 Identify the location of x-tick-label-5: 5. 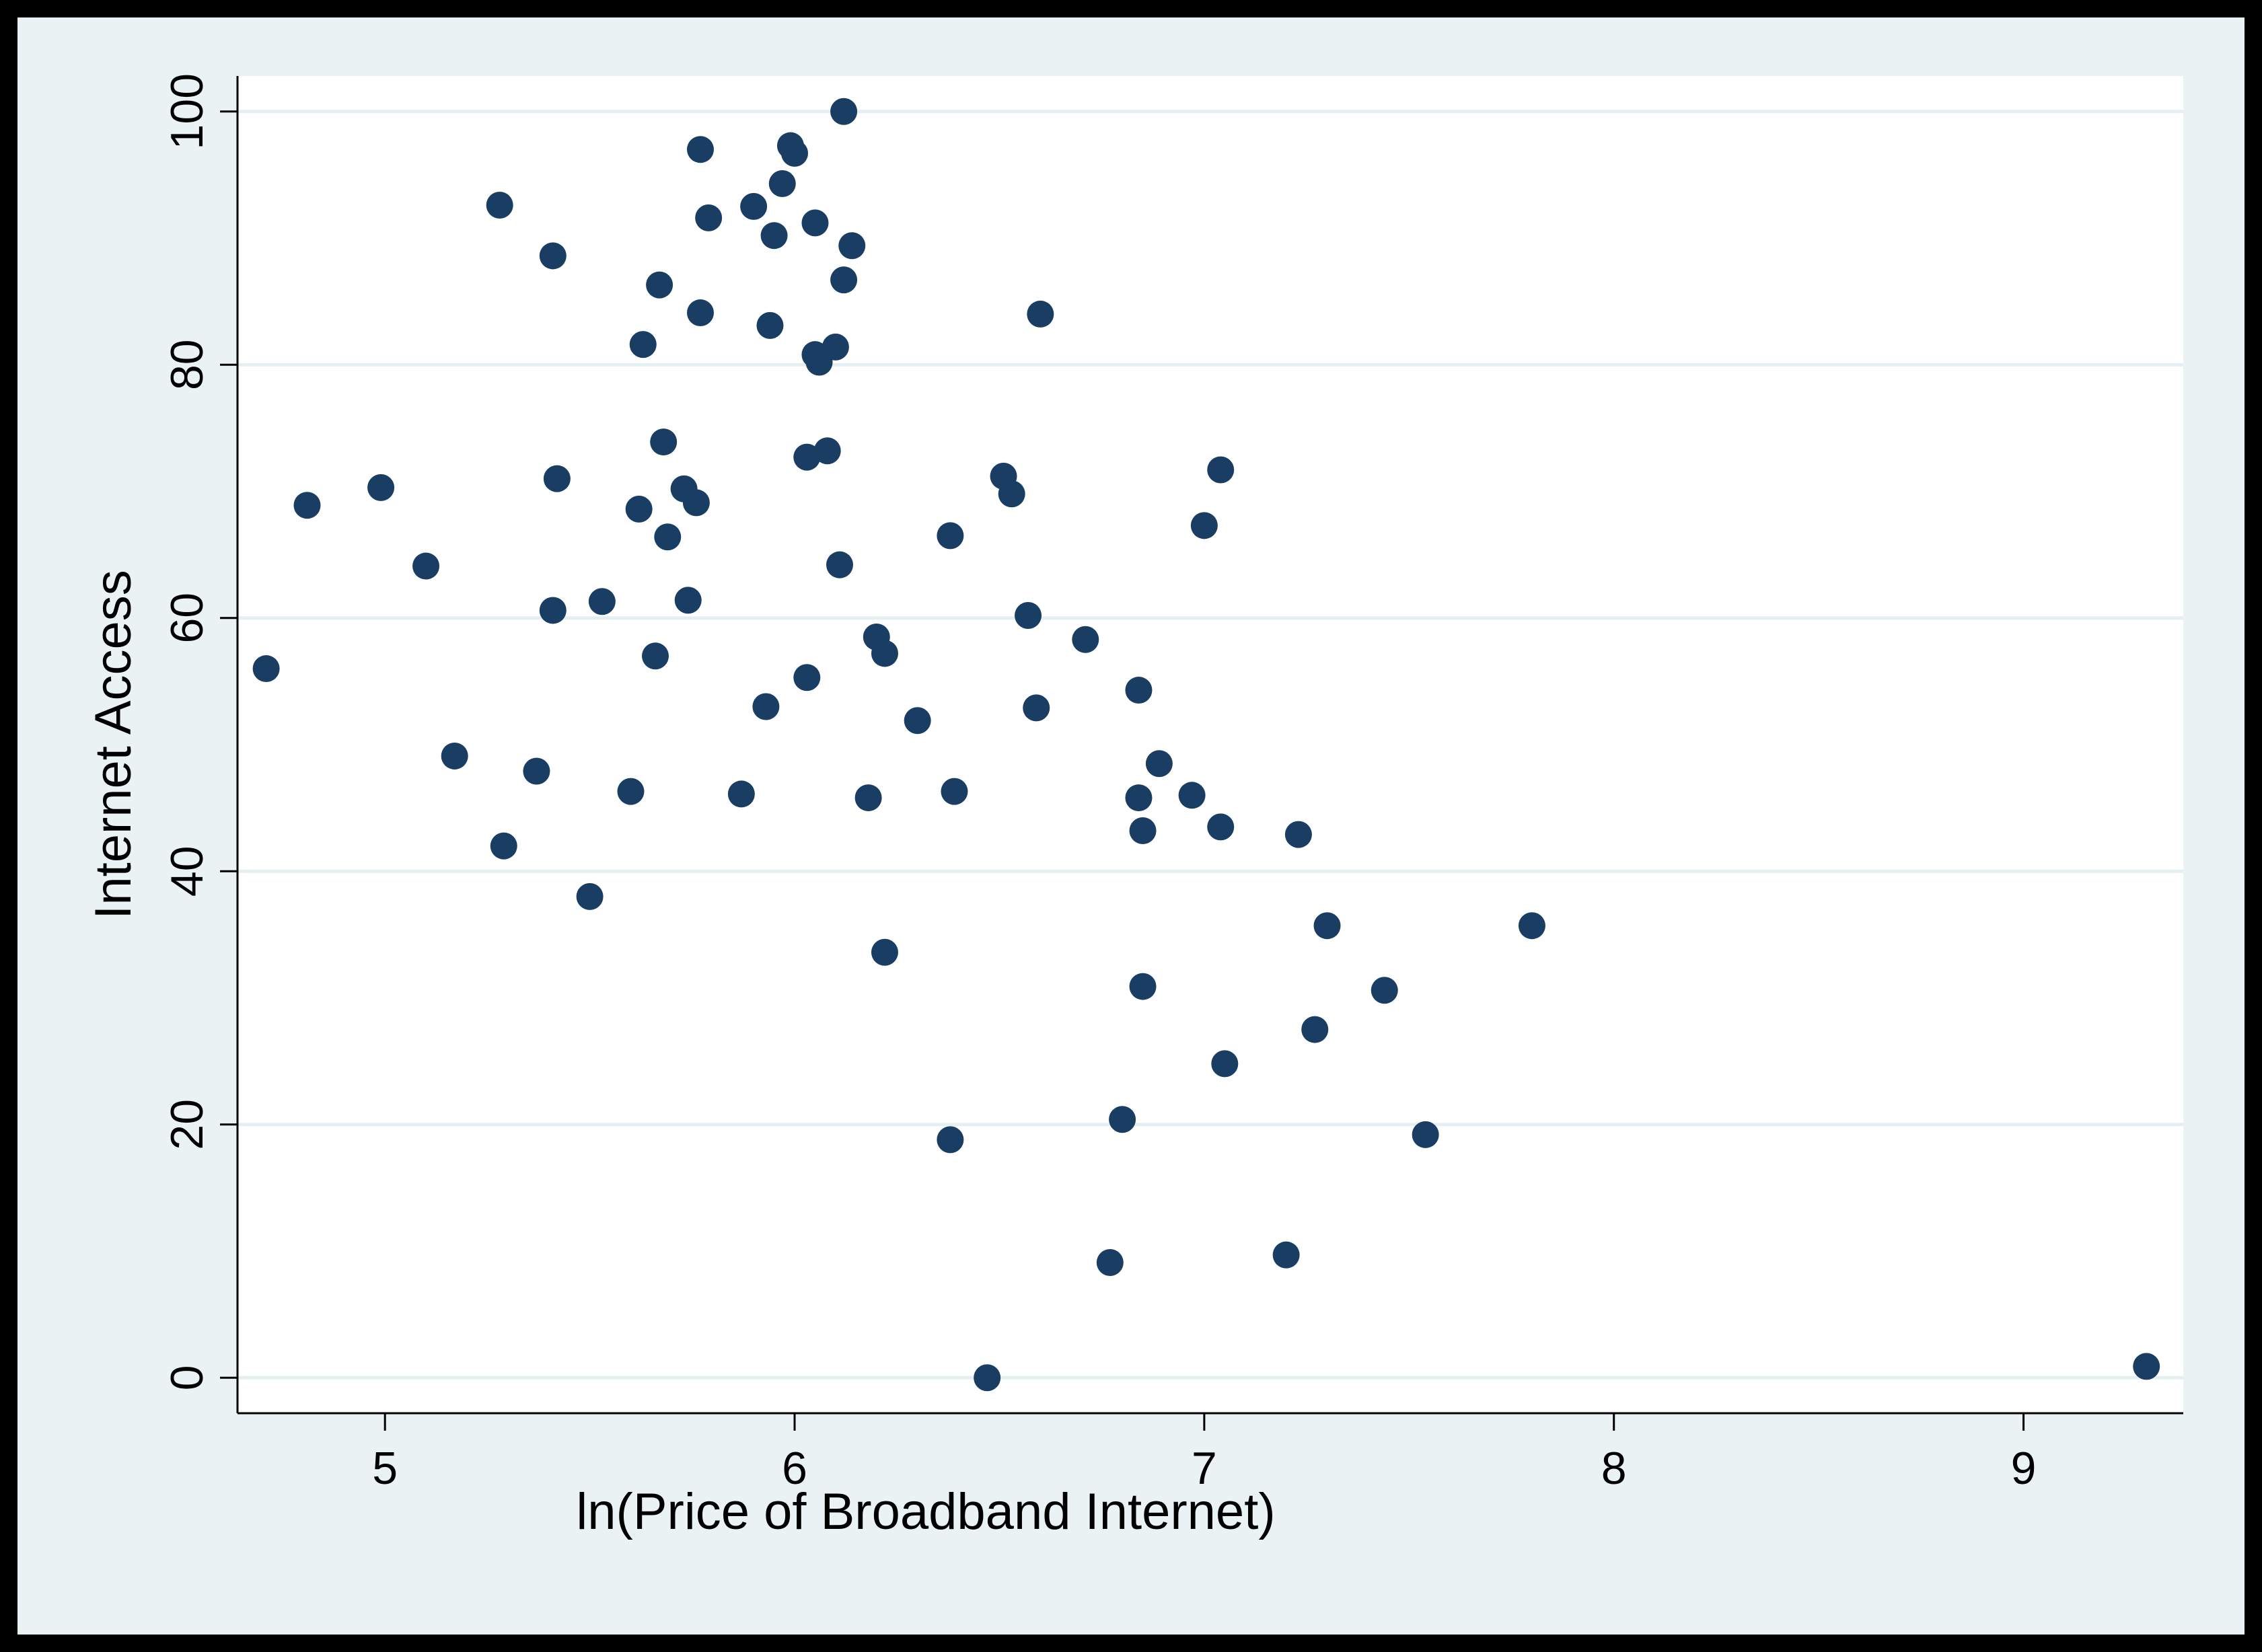
(385, 1468).